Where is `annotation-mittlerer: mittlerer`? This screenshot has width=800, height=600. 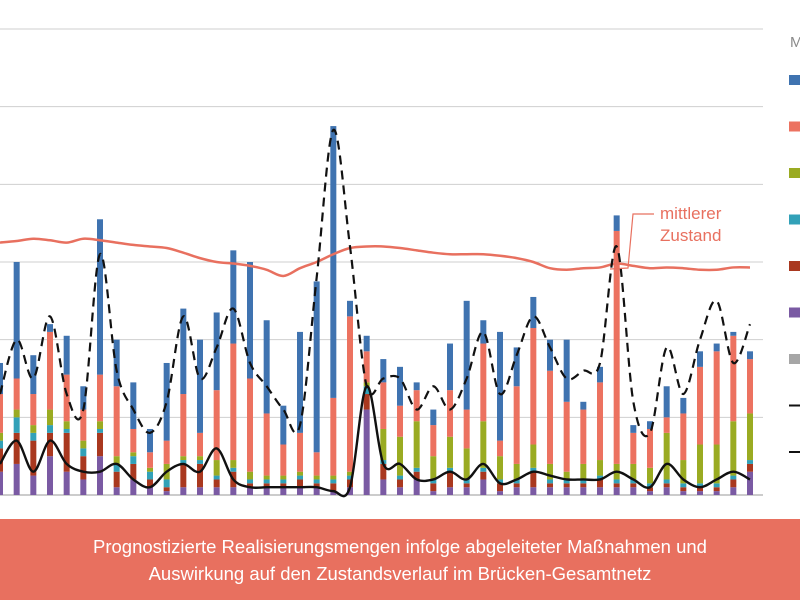 annotation-mittlerer: mittlerer is located at coordinates (691, 213).